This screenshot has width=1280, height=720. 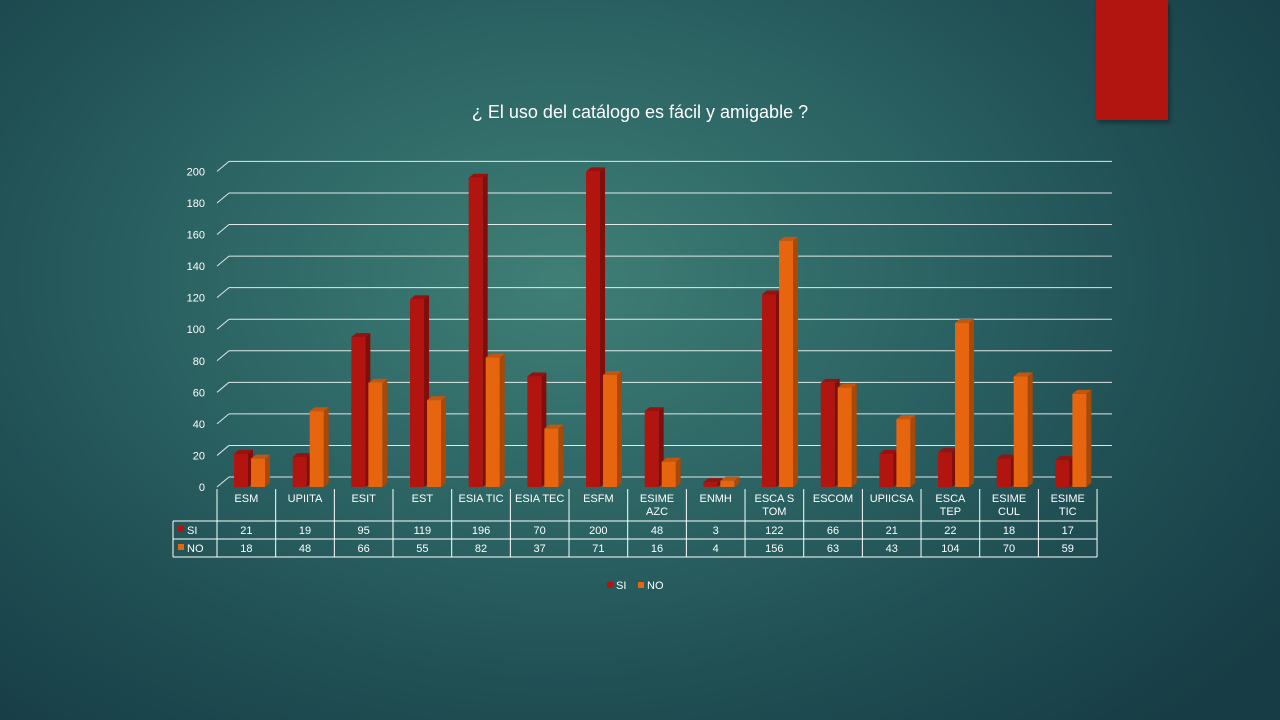 What do you see at coordinates (196, 267) in the screenshot?
I see `y-tick-label: 140` at bounding box center [196, 267].